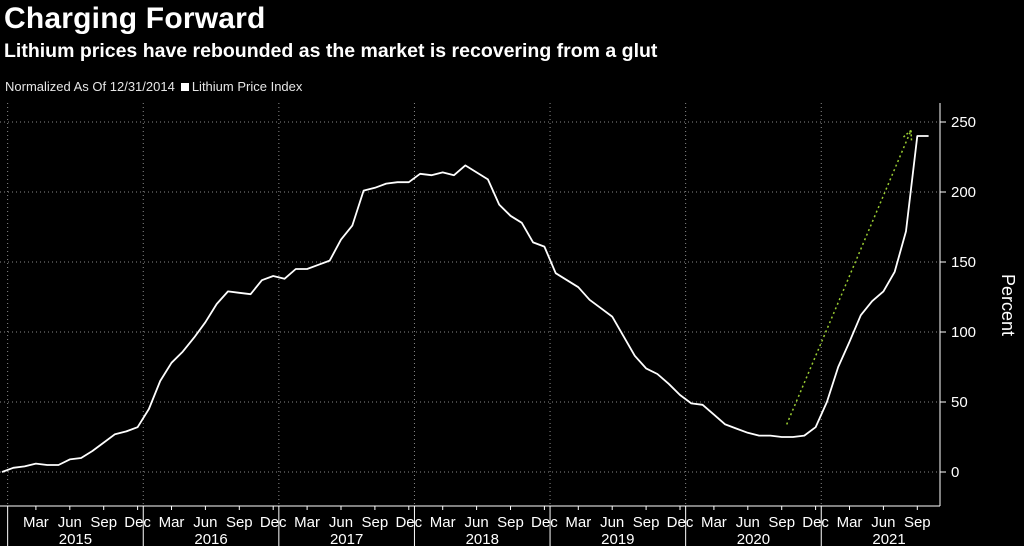  What do you see at coordinates (210, 538) in the screenshot?
I see `year-label: 2016` at bounding box center [210, 538].